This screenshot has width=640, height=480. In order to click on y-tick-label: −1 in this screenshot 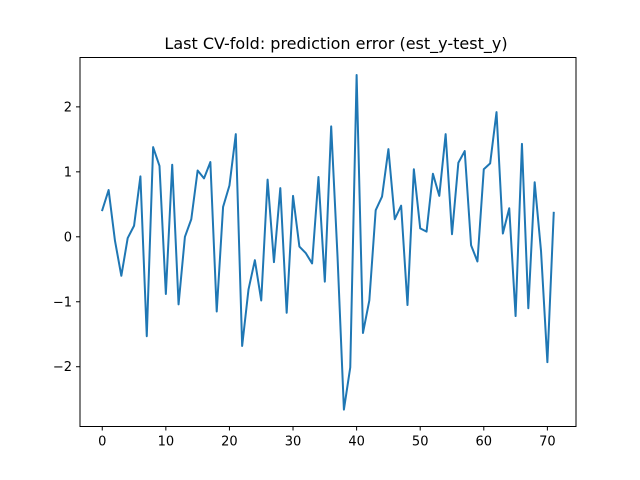, I will do `click(62, 302)`.